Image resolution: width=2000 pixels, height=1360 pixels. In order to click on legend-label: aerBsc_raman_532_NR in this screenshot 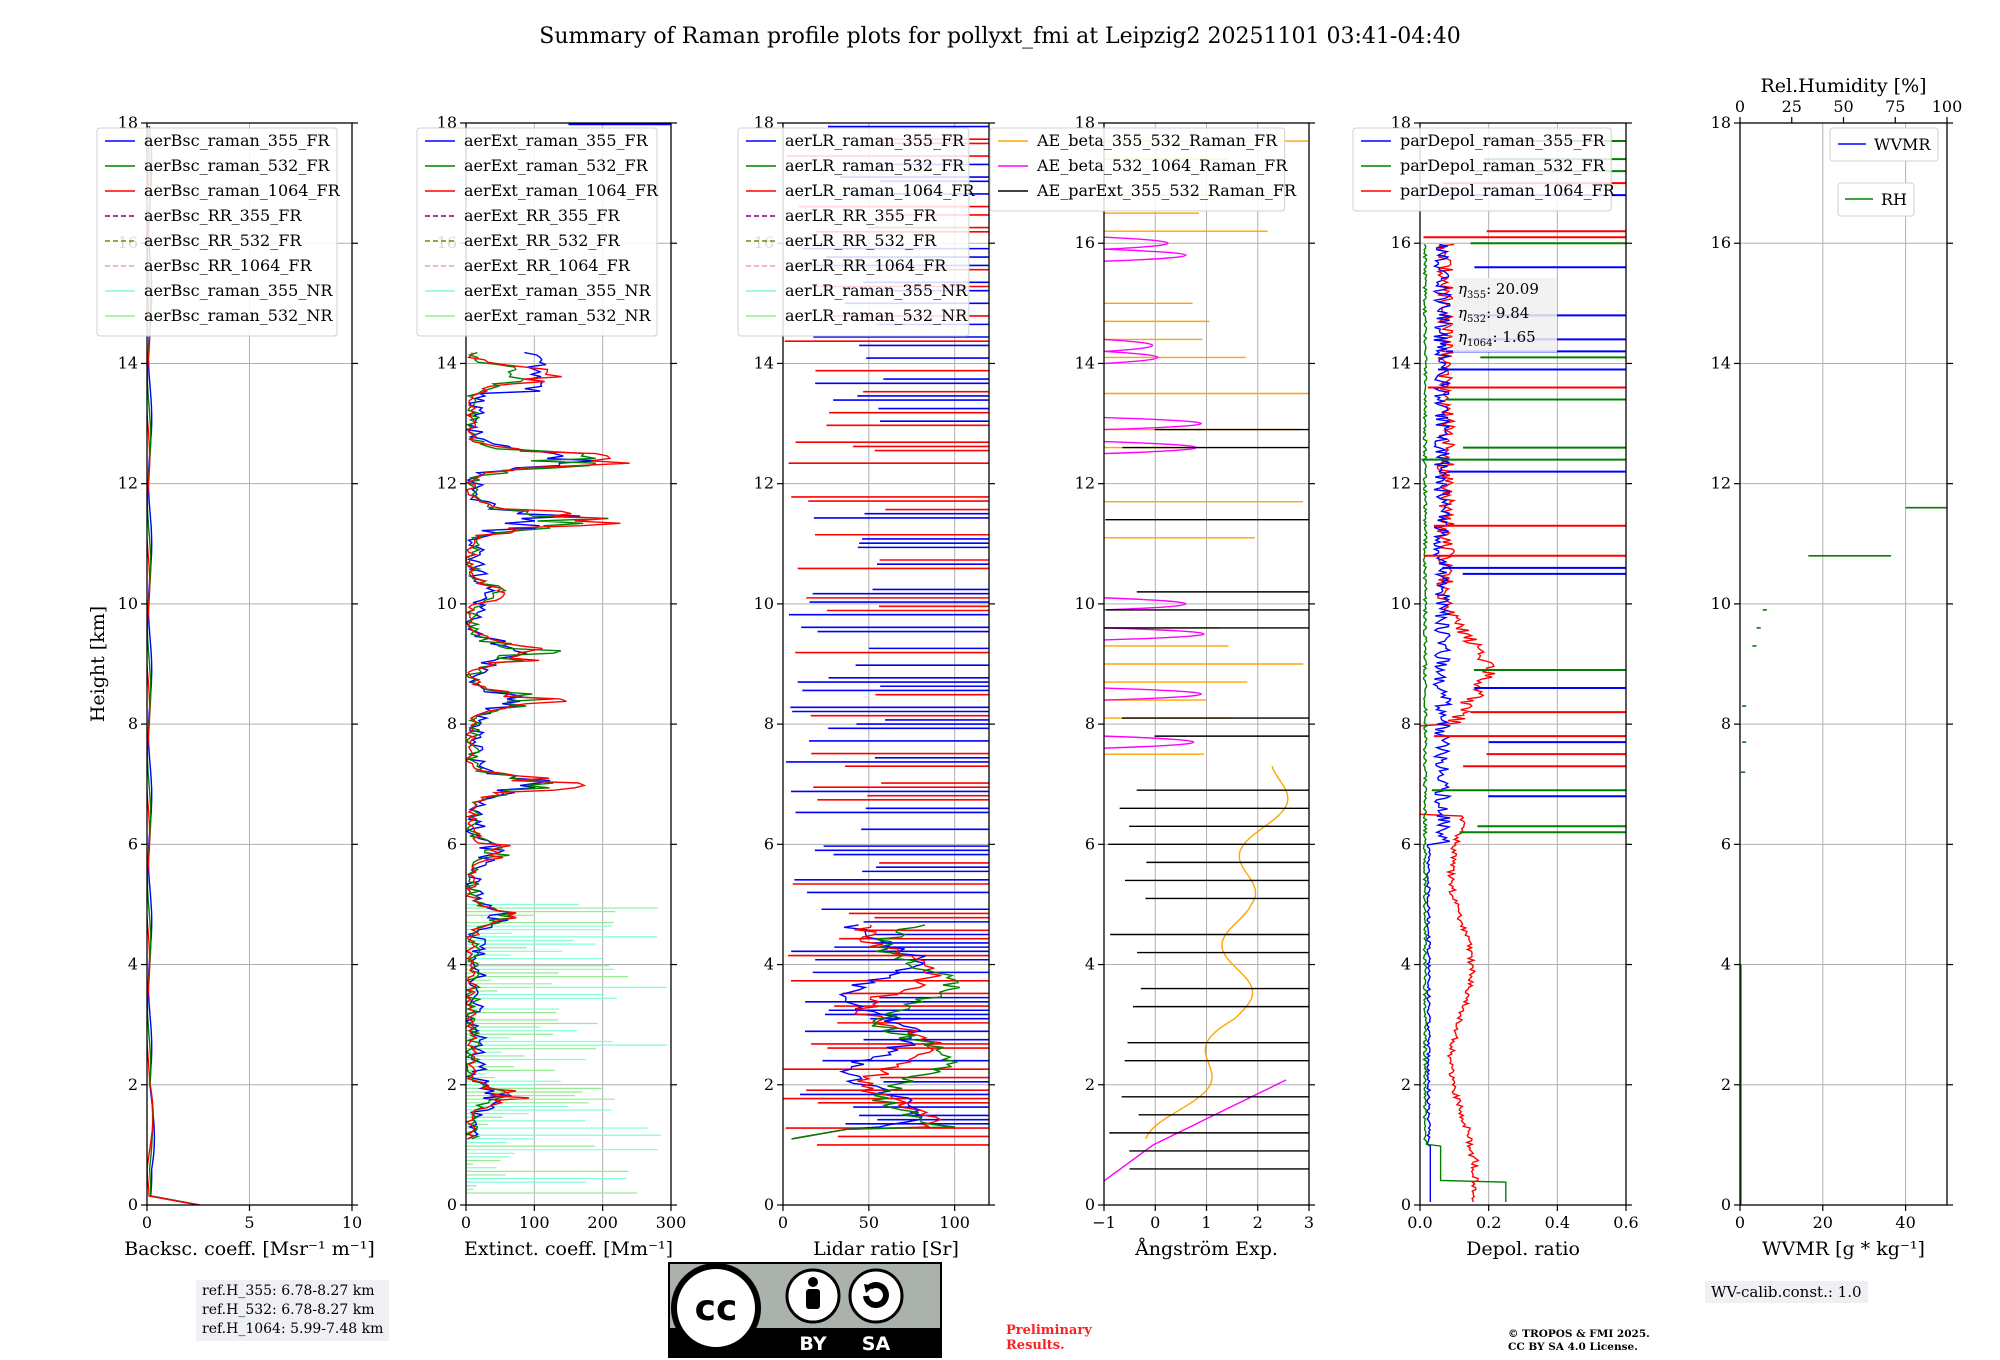, I will do `click(238, 315)`.